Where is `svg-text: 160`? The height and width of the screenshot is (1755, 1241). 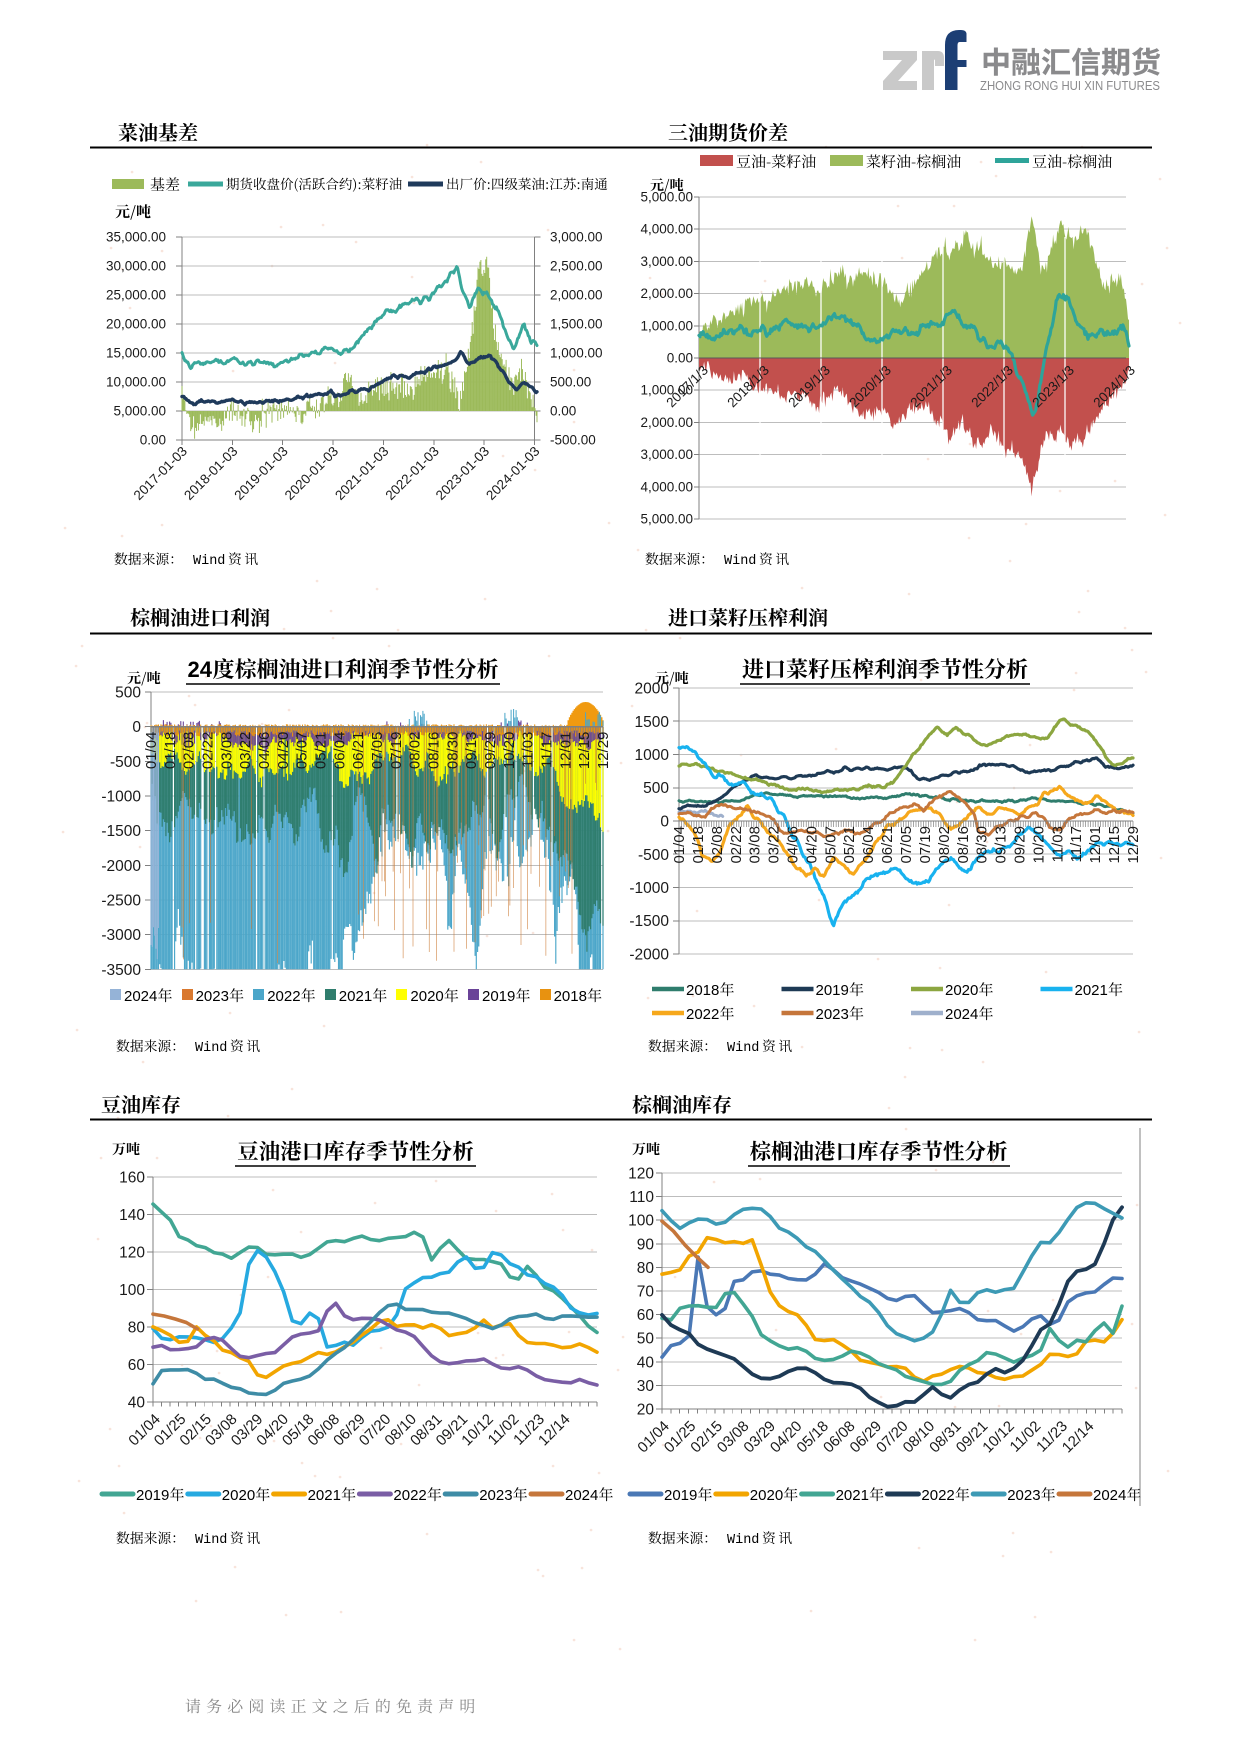
svg-text: 160 is located at coordinates (132, 1178).